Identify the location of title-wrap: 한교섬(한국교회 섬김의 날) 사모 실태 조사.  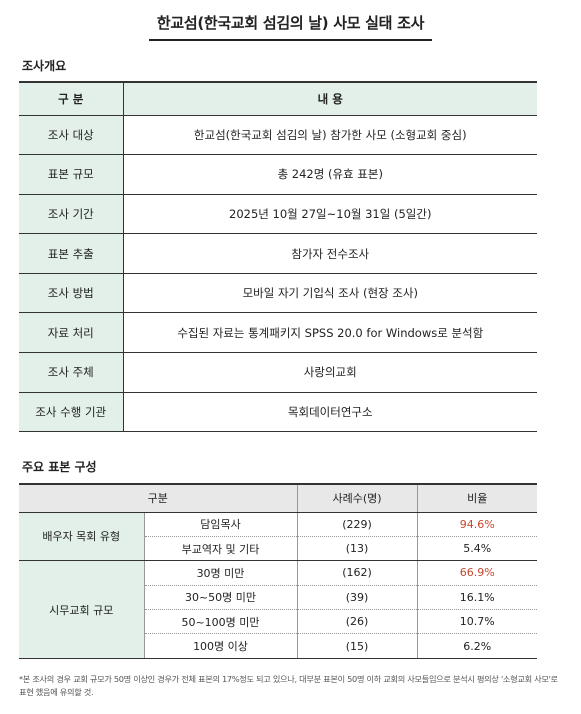
(290, 26).